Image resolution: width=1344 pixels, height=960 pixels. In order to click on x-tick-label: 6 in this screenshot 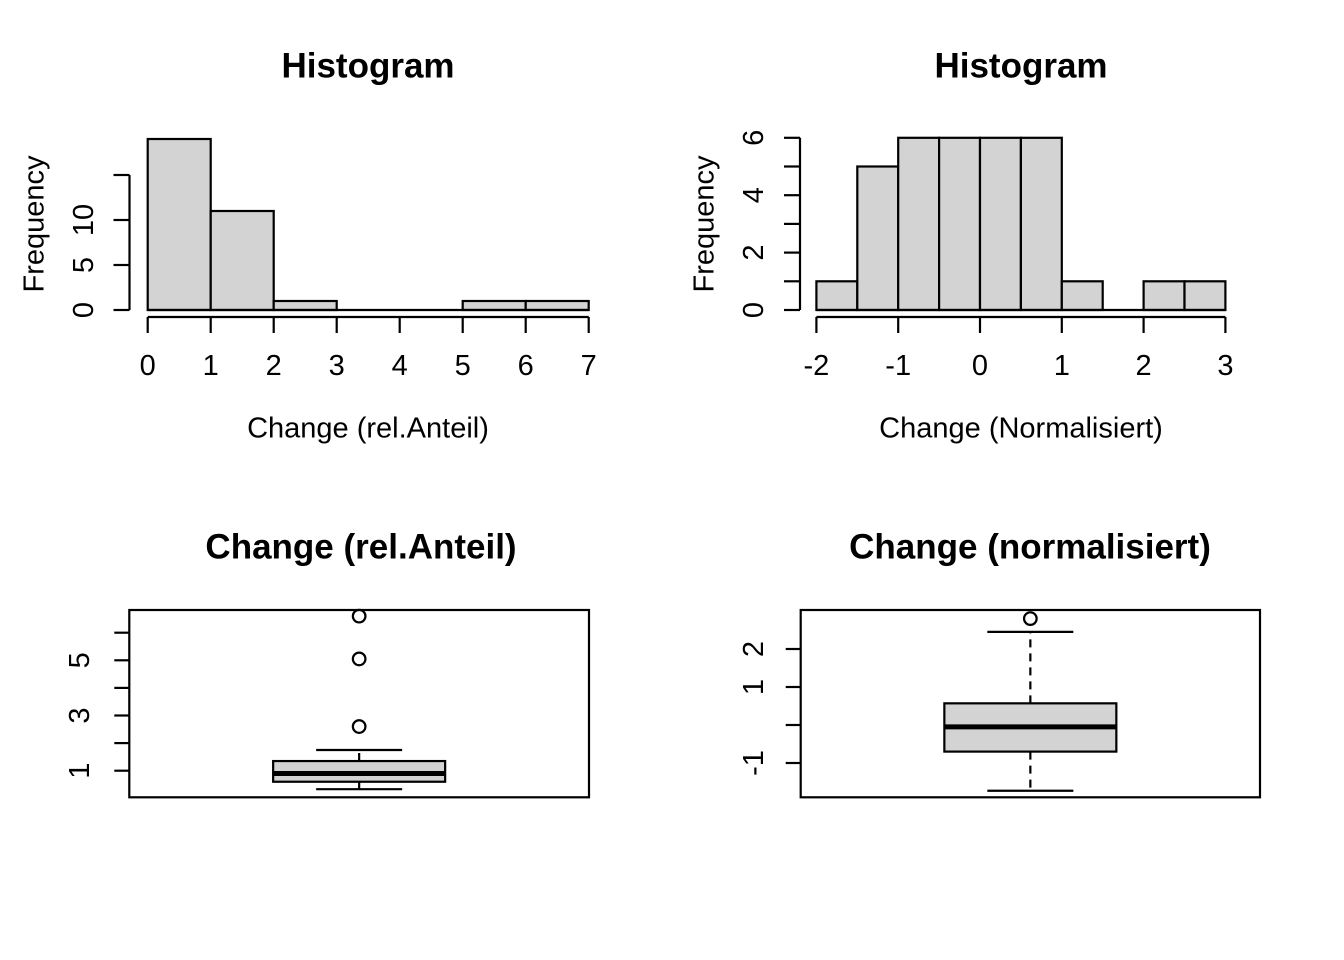, I will do `click(526, 366)`.